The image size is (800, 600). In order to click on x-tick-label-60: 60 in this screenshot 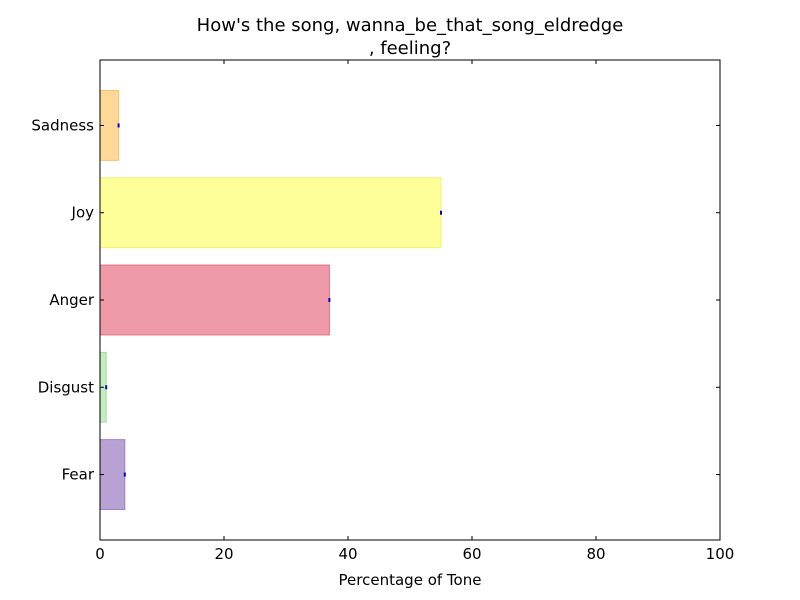, I will do `click(471, 554)`.